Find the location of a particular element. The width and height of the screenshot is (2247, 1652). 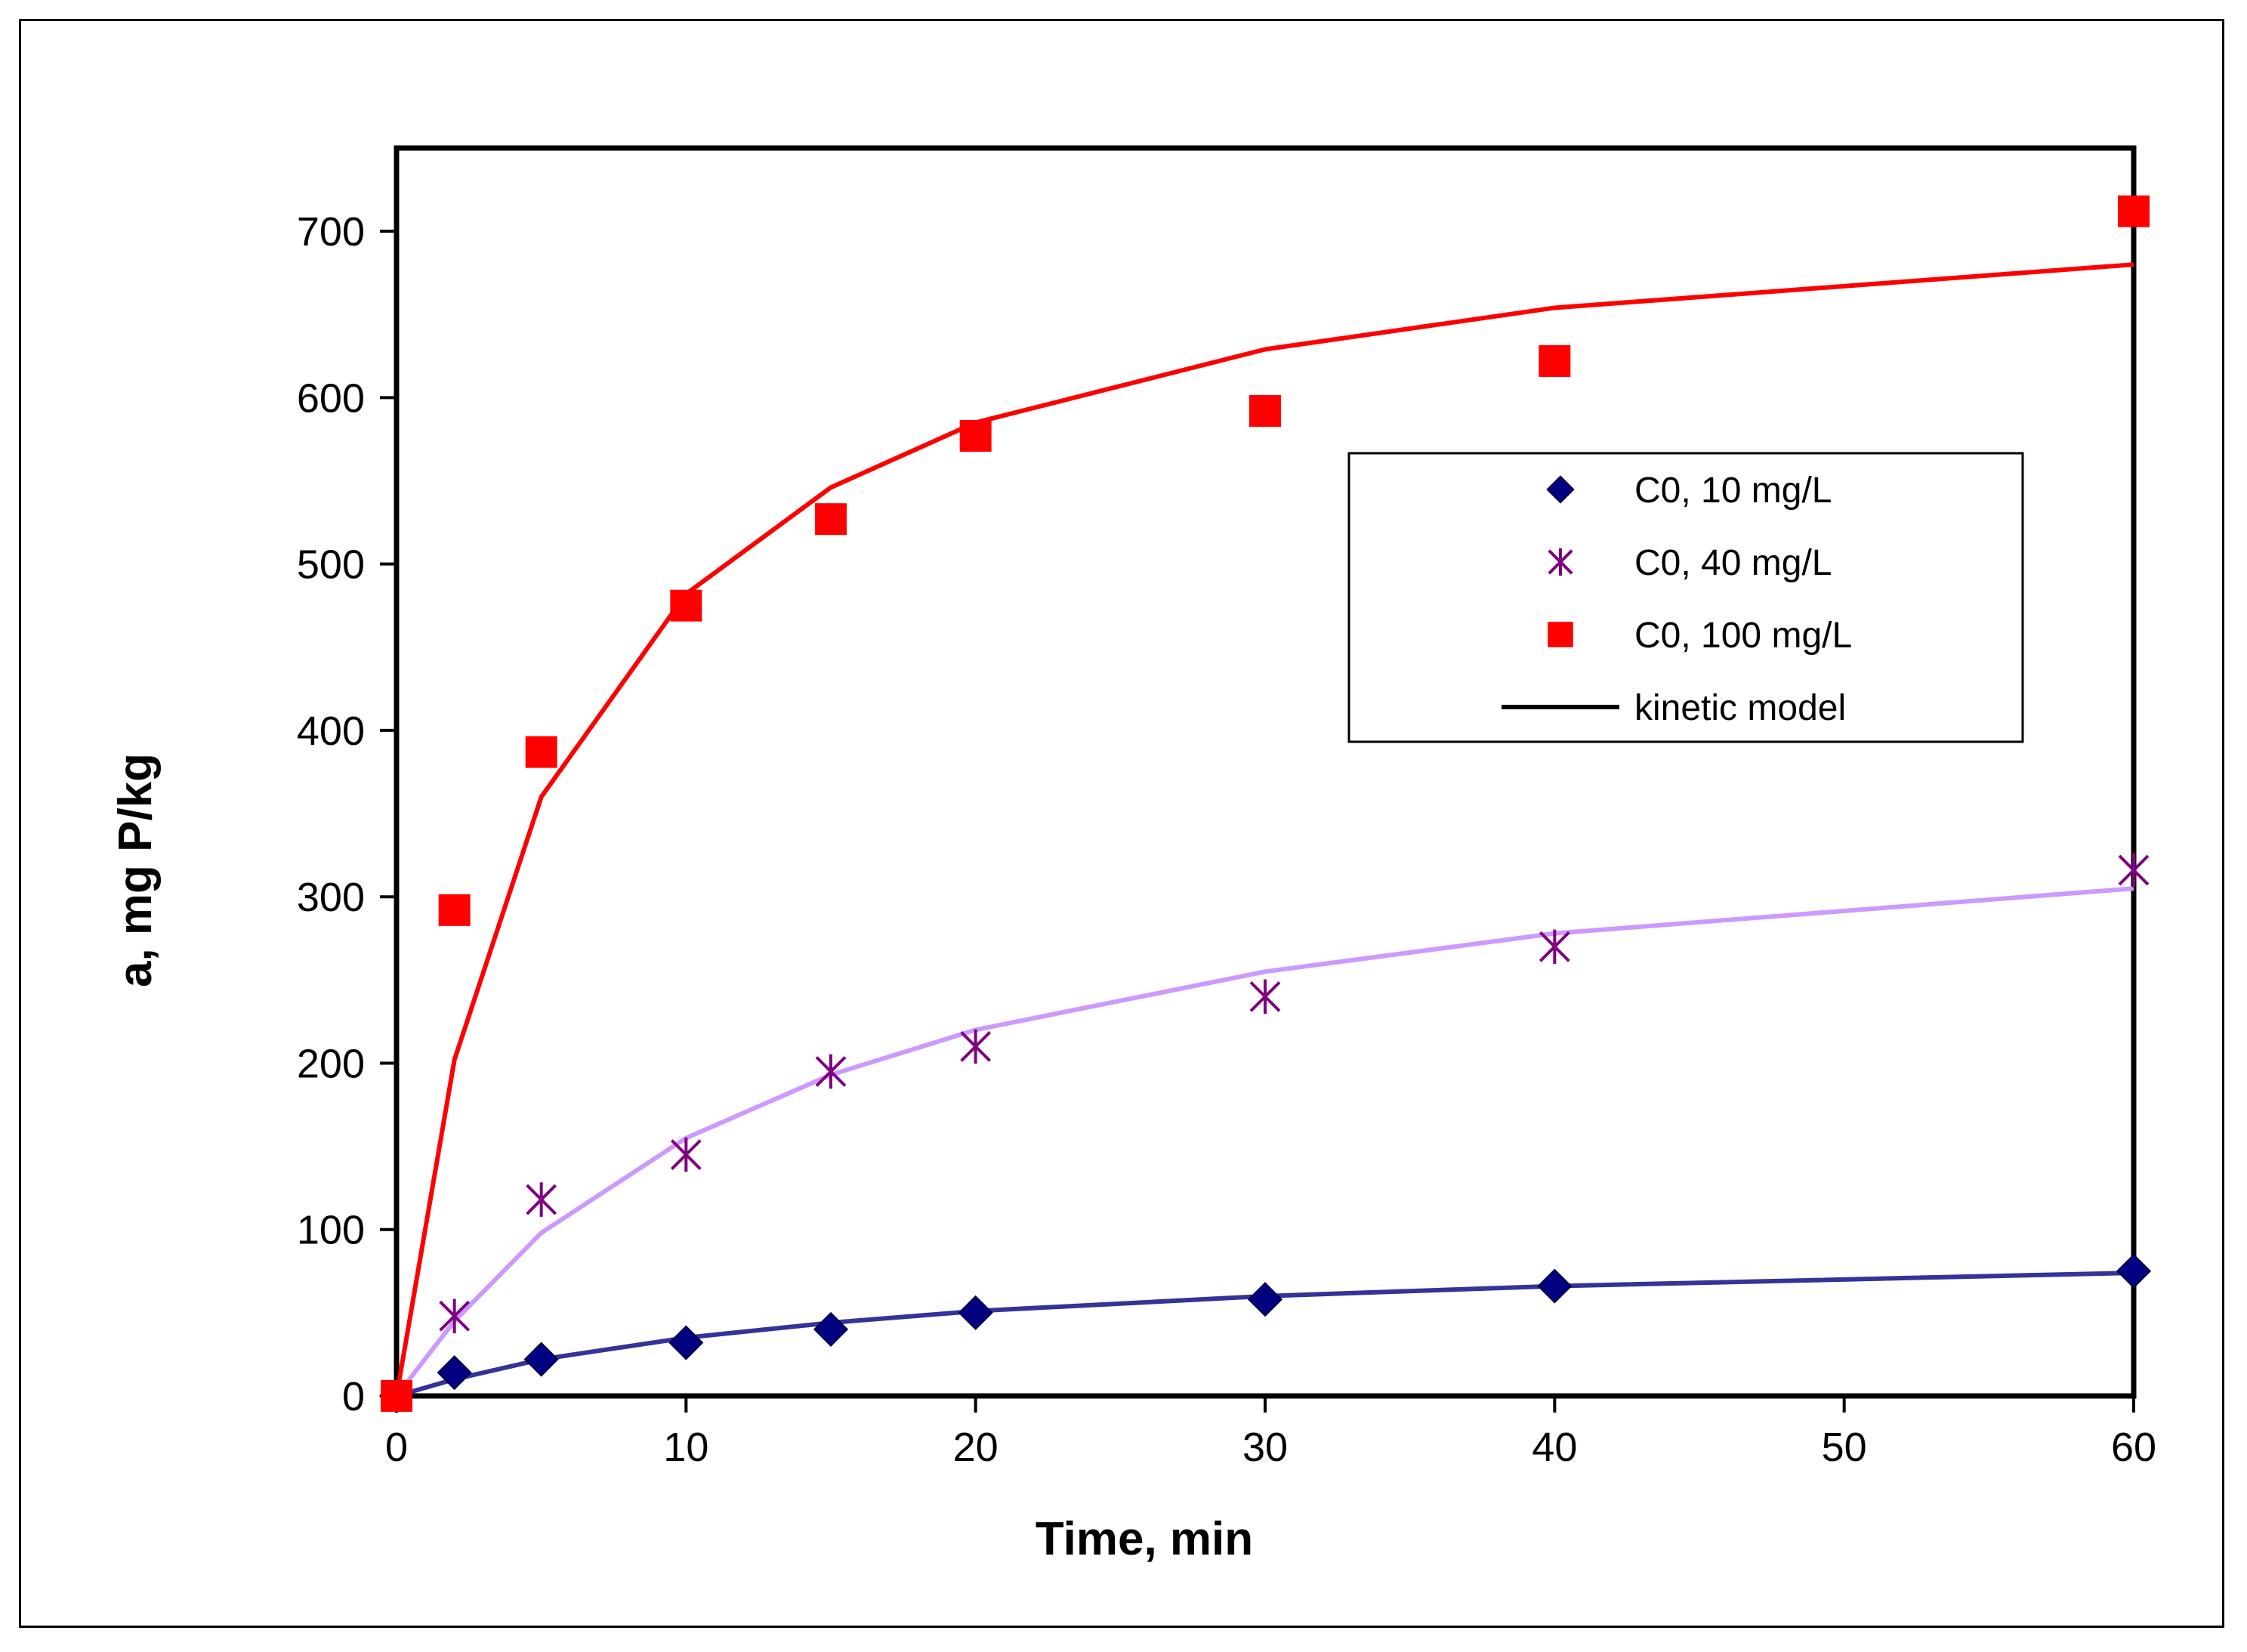

y-axis-title: a, mg P/kg is located at coordinates (136, 870).